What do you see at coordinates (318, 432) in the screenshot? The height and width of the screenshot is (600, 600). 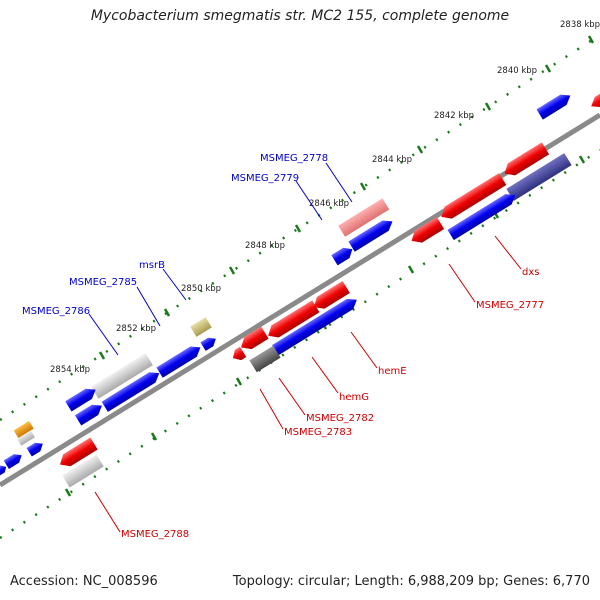 I see `gene-label: MSMEG_2783` at bounding box center [318, 432].